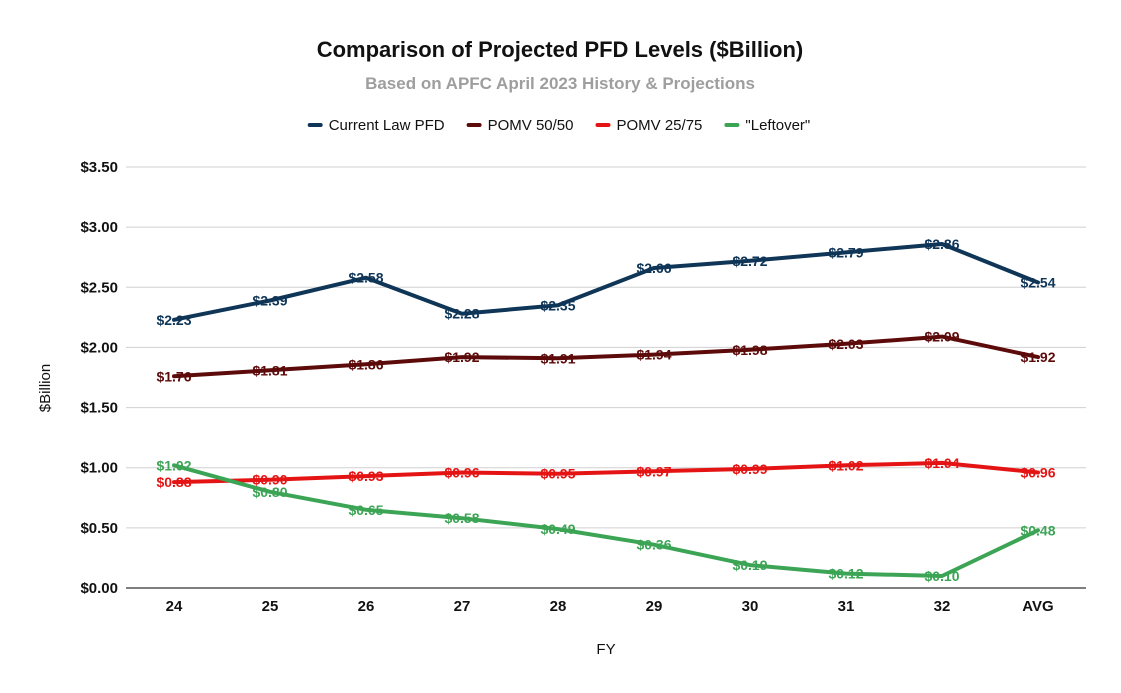 Image resolution: width=1121 pixels, height=693 pixels. I want to click on data-label: $0.65, so click(365, 510).